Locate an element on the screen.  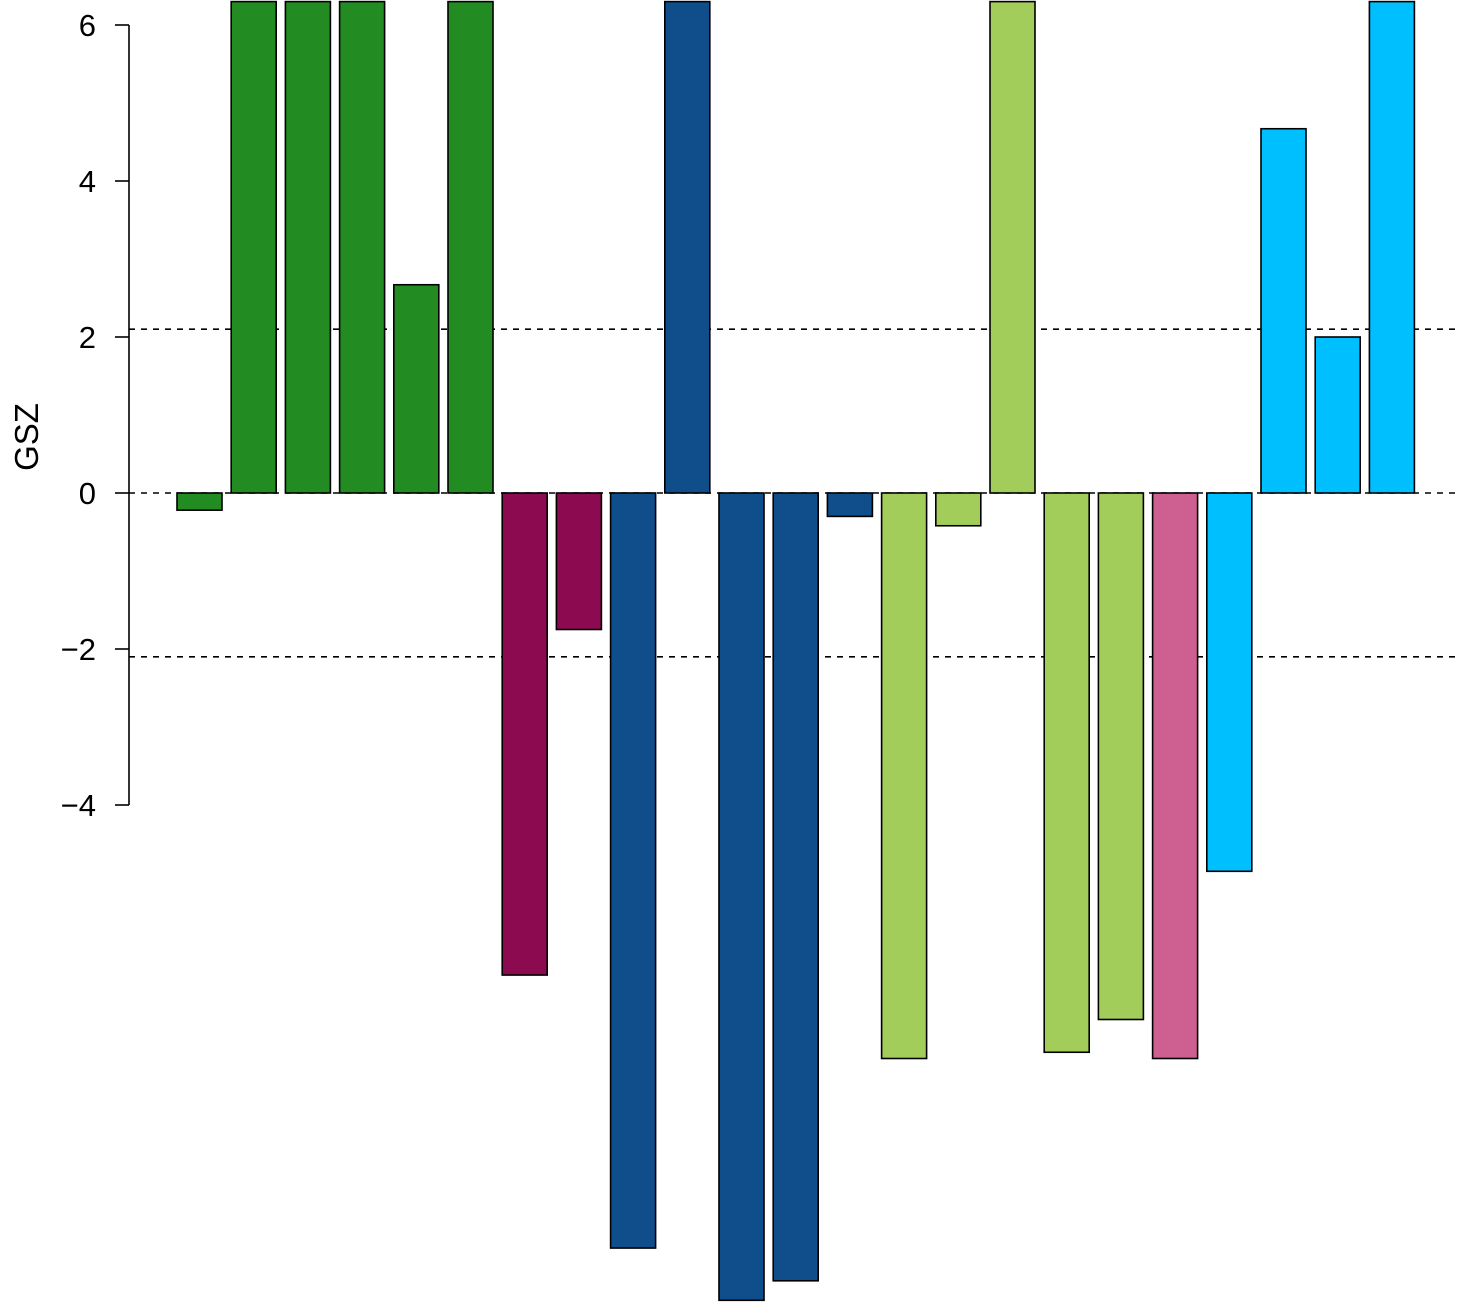
y-tick-label-4: 4 is located at coordinates (87, 181).